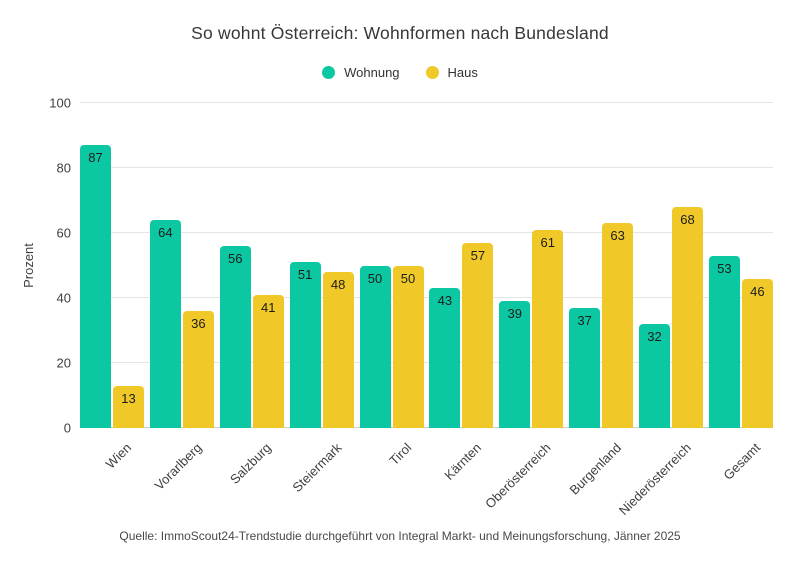  What do you see at coordinates (165, 324) in the screenshot?
I see `bar-wohnung-vorarlberg: 64` at bounding box center [165, 324].